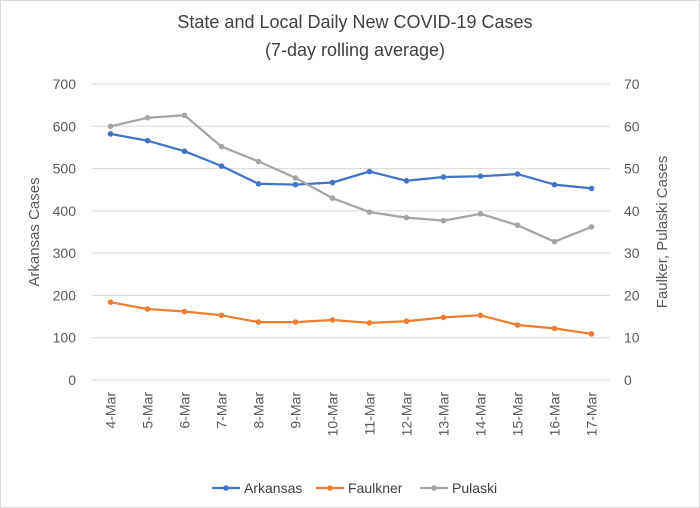  Describe the element at coordinates (632, 253) in the screenshot. I see `right-tick-label: 30` at that location.